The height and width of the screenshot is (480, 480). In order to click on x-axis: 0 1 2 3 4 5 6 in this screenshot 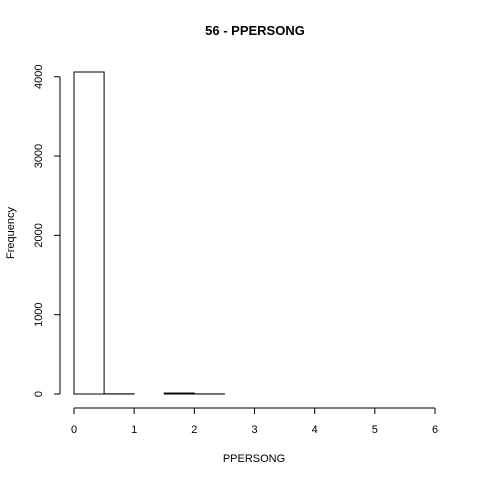, I will do `click(254, 421)`.